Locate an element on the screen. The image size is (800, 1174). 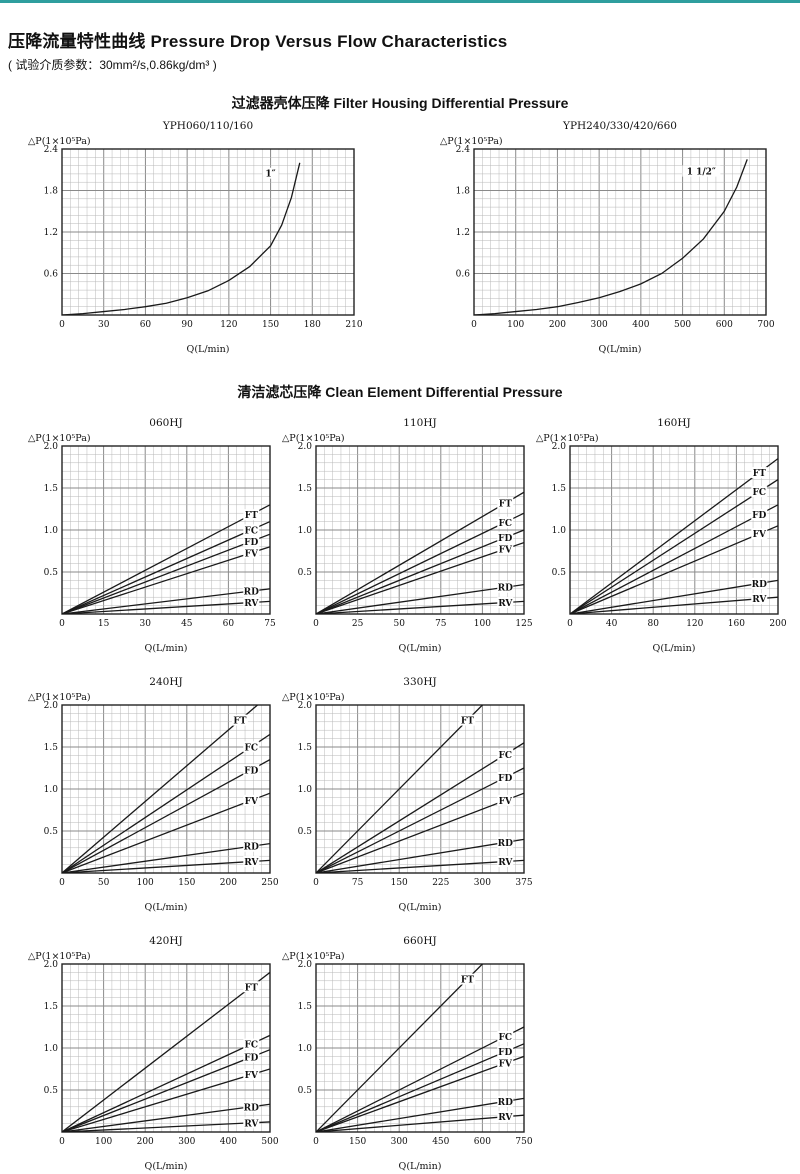
svg-text: 45 is located at coordinates (187, 624).